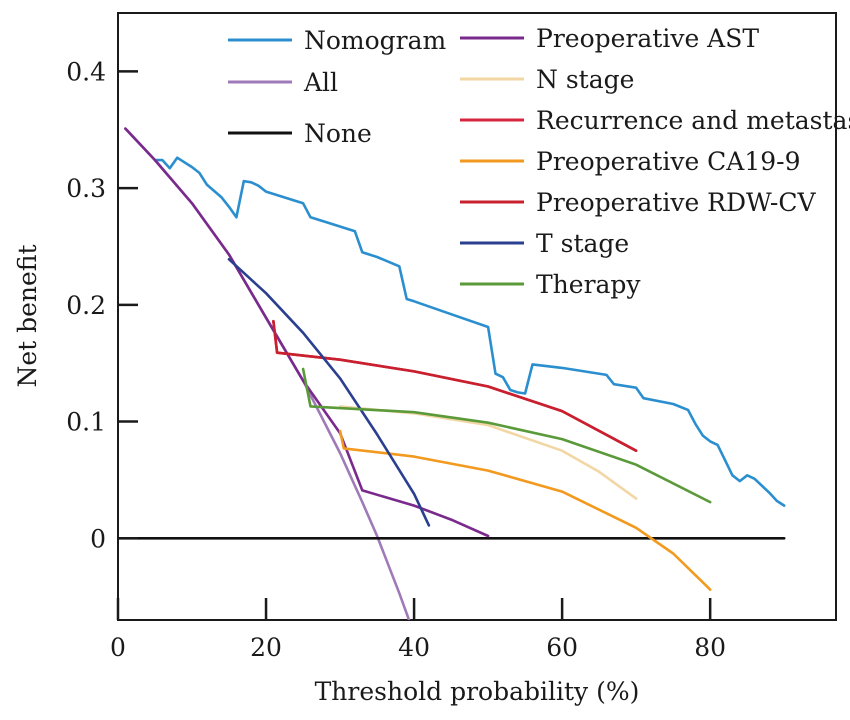  What do you see at coordinates (86, 305) in the screenshot?
I see `y-tick-label: 0.2` at bounding box center [86, 305].